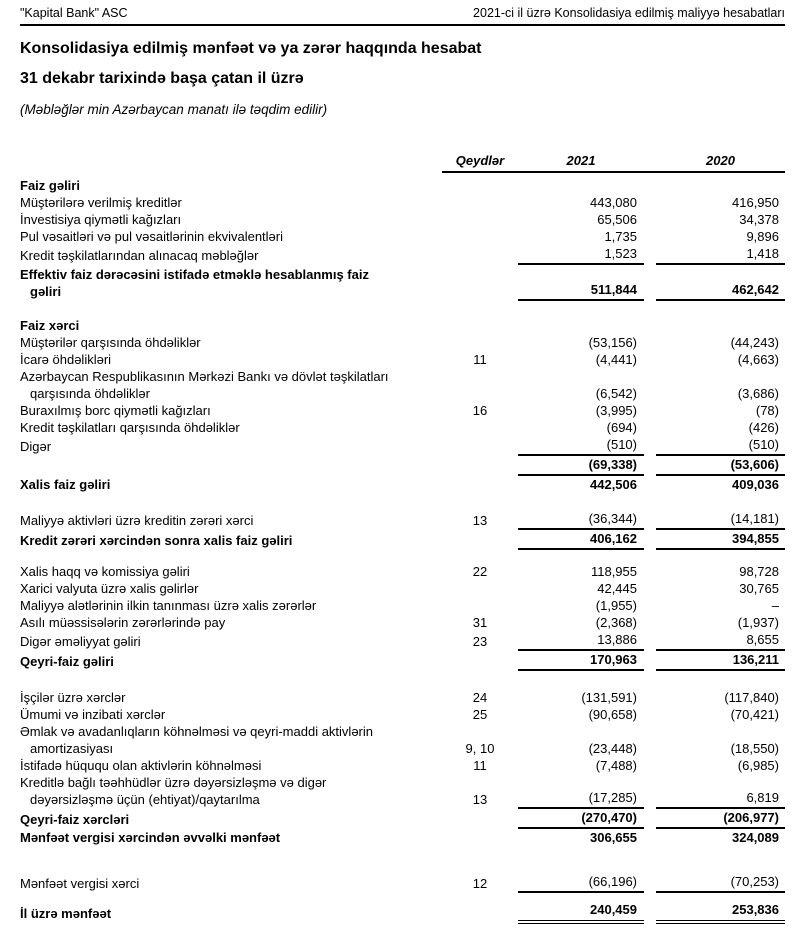 Image resolution: width=800 pixels, height=932 pixels. What do you see at coordinates (775, 605) in the screenshot?
I see `row-value-2020: –` at bounding box center [775, 605].